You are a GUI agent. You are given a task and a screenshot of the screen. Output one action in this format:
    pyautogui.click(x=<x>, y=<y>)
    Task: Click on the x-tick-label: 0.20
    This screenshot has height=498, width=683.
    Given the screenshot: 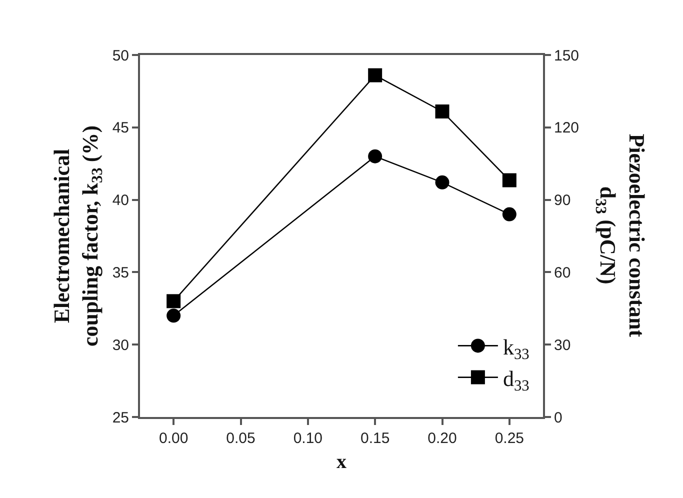 What is the action you would take?
    pyautogui.click(x=442, y=438)
    